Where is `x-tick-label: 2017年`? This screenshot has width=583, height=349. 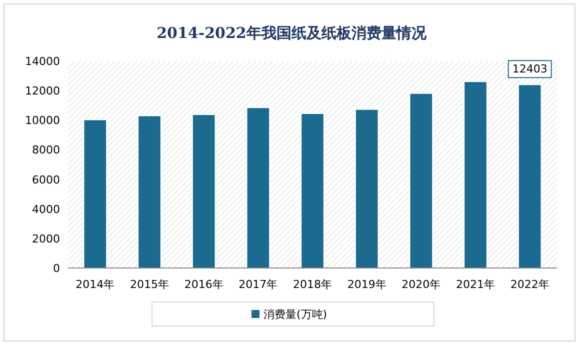 x-tick-label: 2017年 is located at coordinates (258, 284).